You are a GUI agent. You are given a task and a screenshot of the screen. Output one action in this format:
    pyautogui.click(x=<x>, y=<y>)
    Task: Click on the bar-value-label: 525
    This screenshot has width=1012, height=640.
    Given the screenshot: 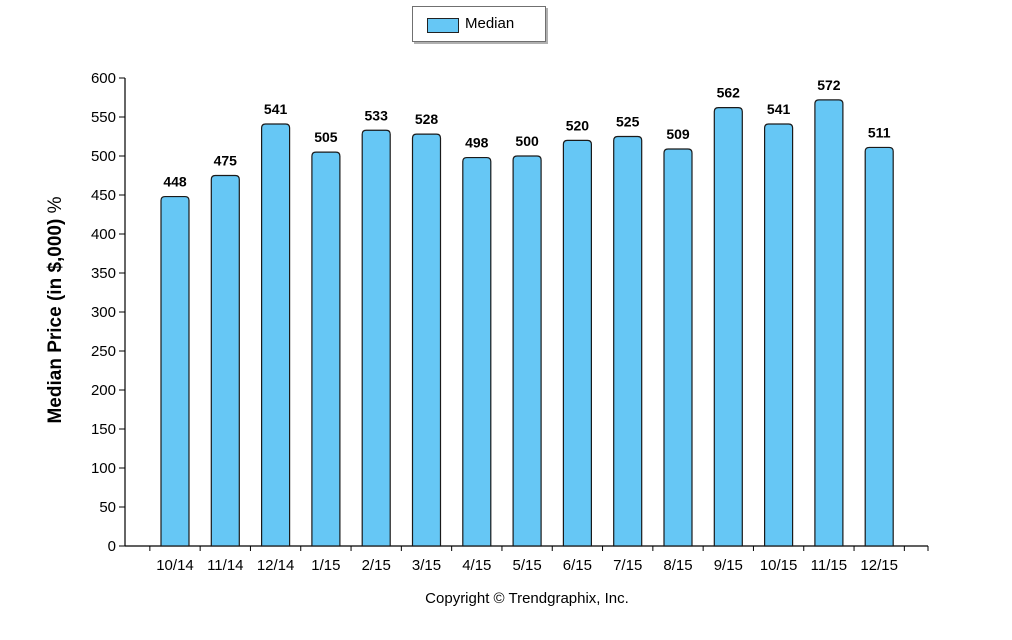 What is the action you would take?
    pyautogui.click(x=628, y=122)
    